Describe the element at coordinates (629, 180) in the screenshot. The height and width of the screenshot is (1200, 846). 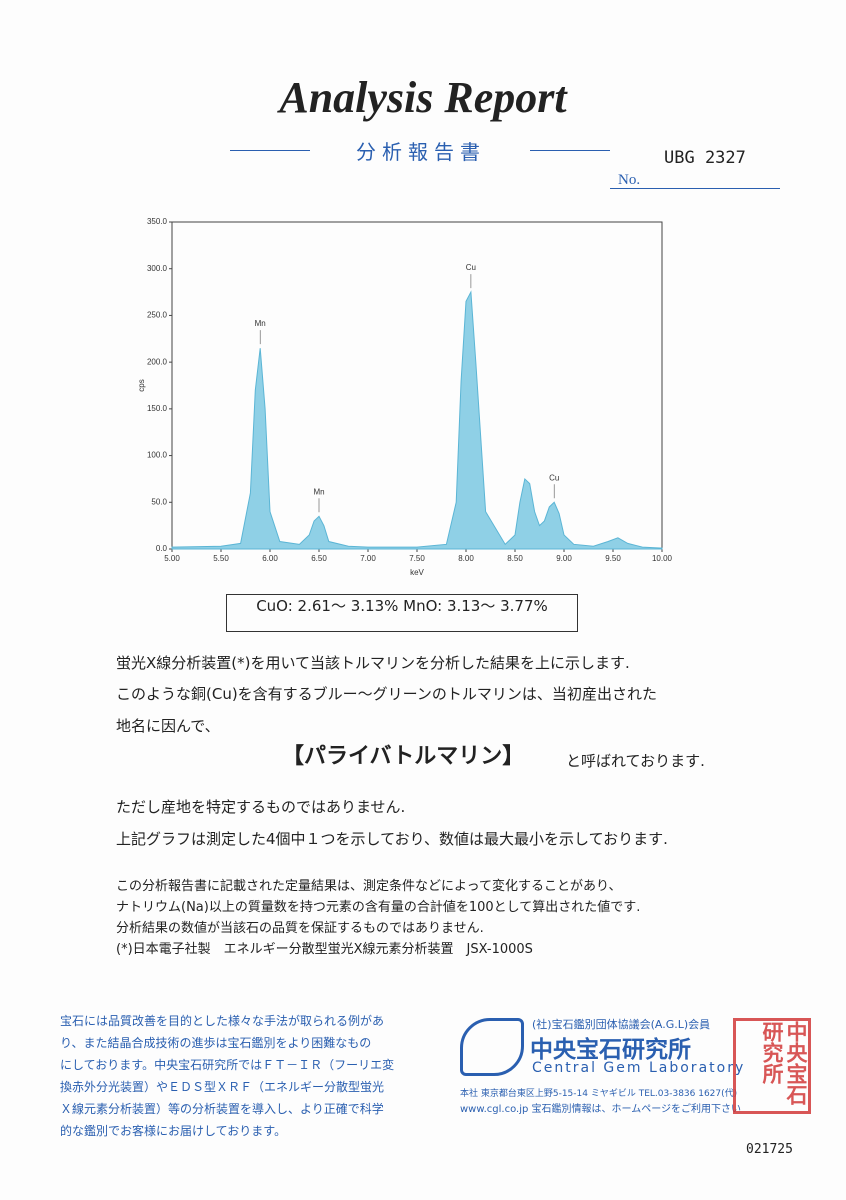
I see `number-label: No.` at that location.